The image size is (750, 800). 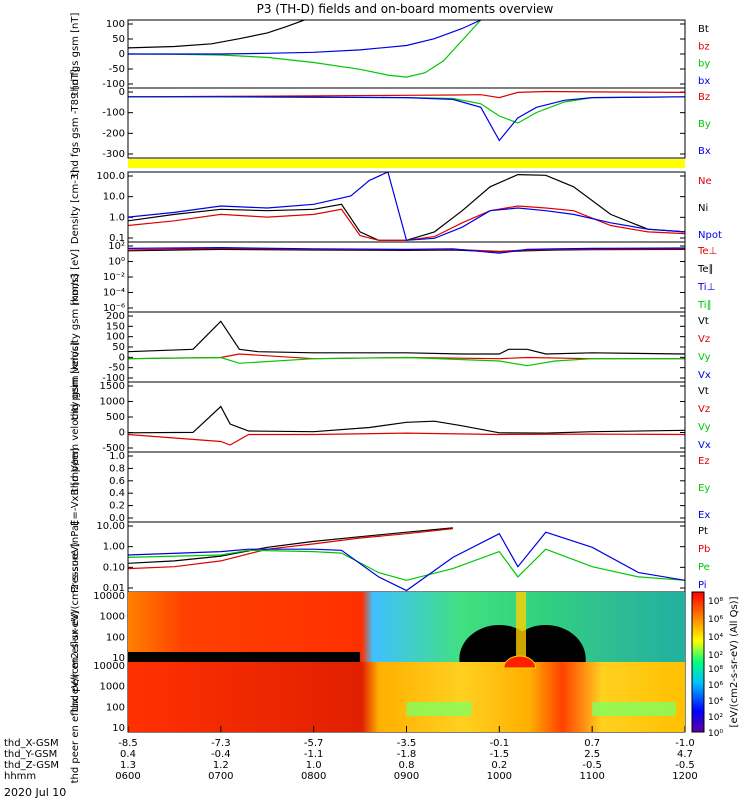 What do you see at coordinates (684, 776) in the screenshot?
I see `x-row-value: 1200` at bounding box center [684, 776].